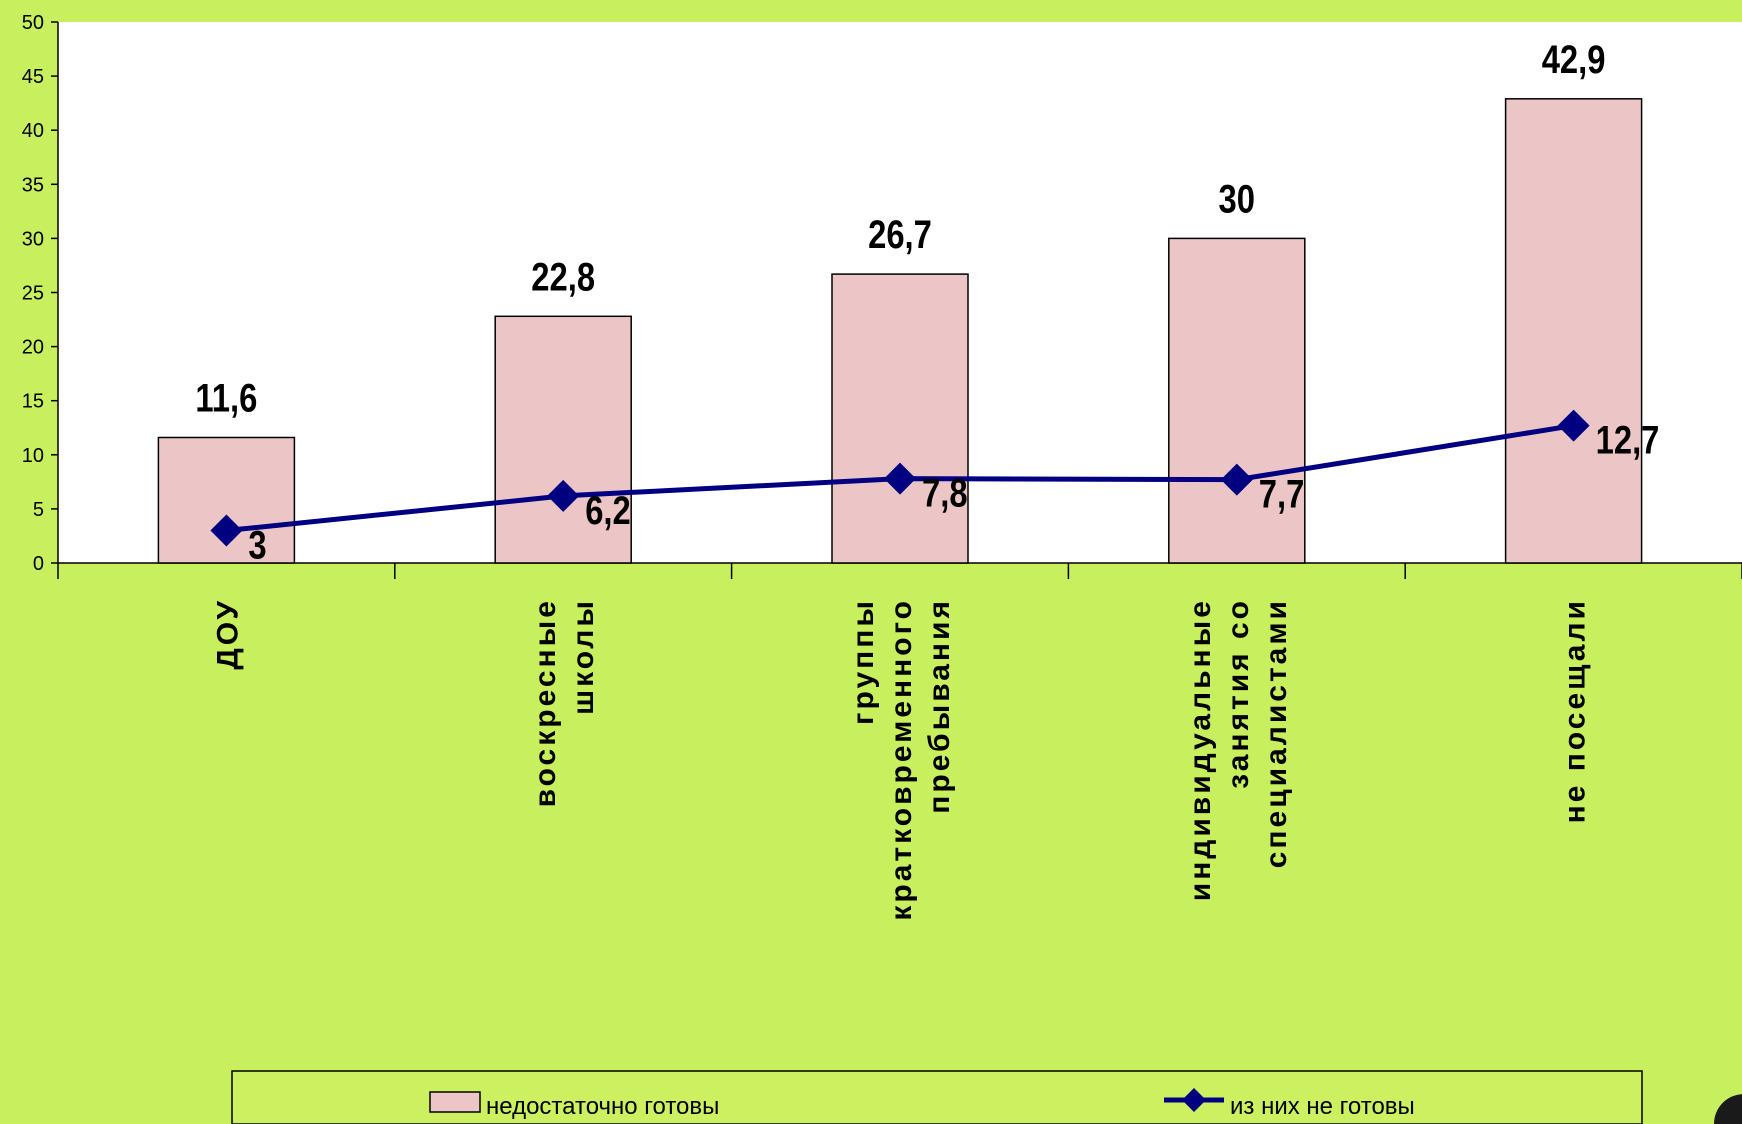 The width and height of the screenshot is (1742, 1124). Describe the element at coordinates (38, 510) in the screenshot. I see `y-tick-label: 5` at that location.